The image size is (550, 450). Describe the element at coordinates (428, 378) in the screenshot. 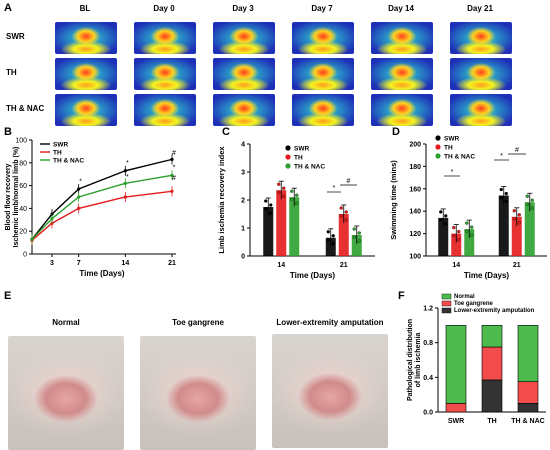

I see `y-tick-label: 0.4` at that location.